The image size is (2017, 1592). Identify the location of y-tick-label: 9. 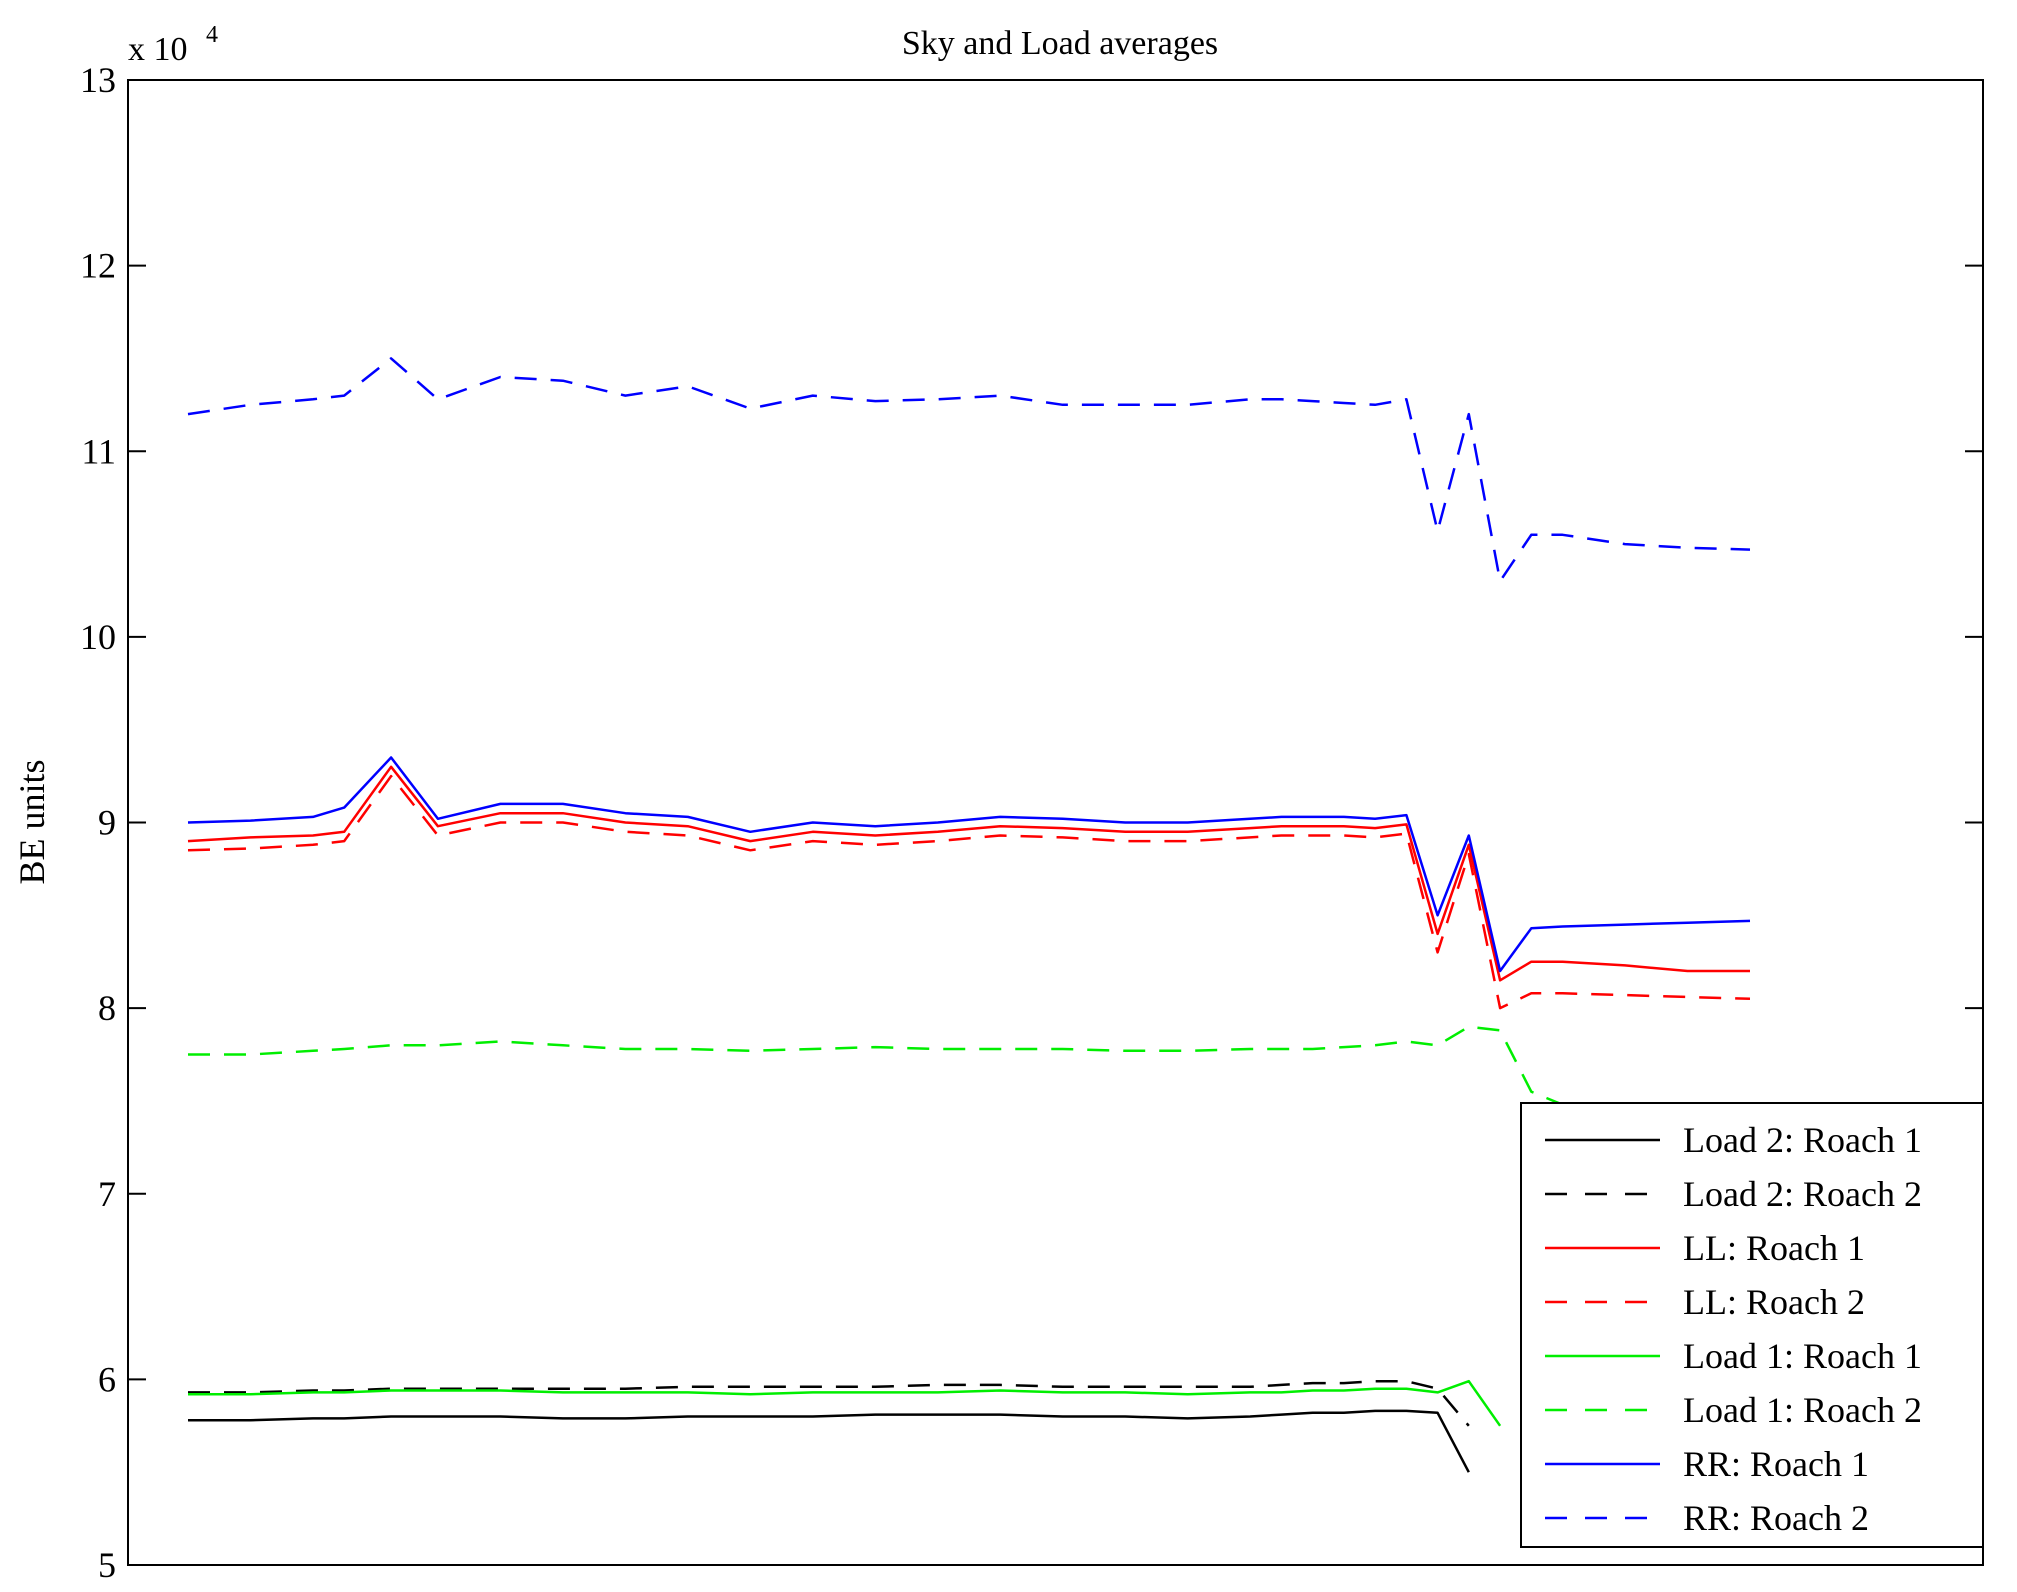
(107, 823).